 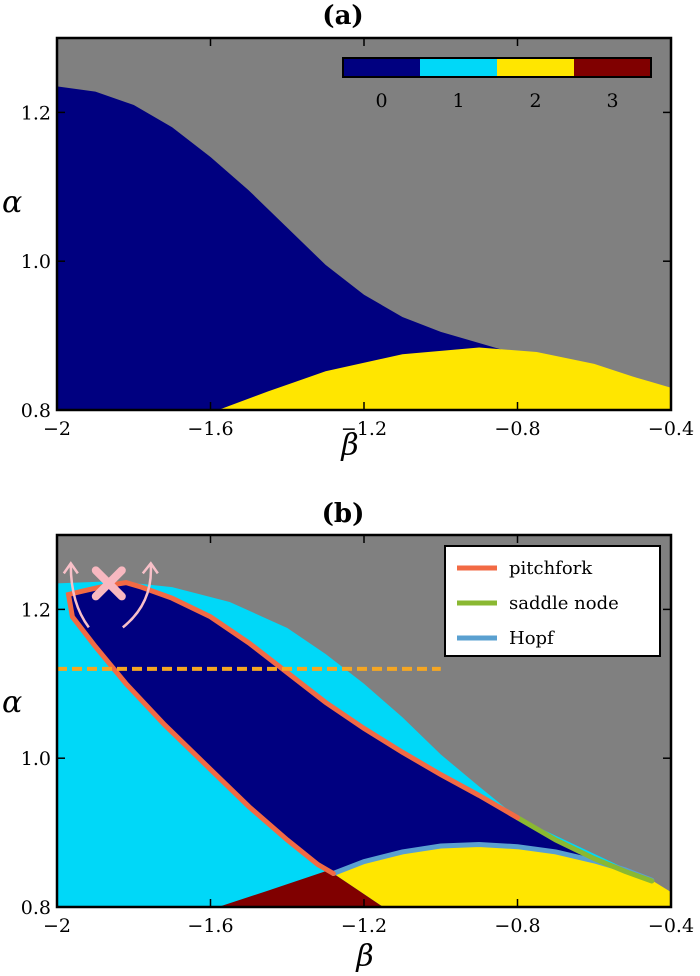 What do you see at coordinates (79, 597) in the screenshot?
I see `arrow-left` at bounding box center [79, 597].